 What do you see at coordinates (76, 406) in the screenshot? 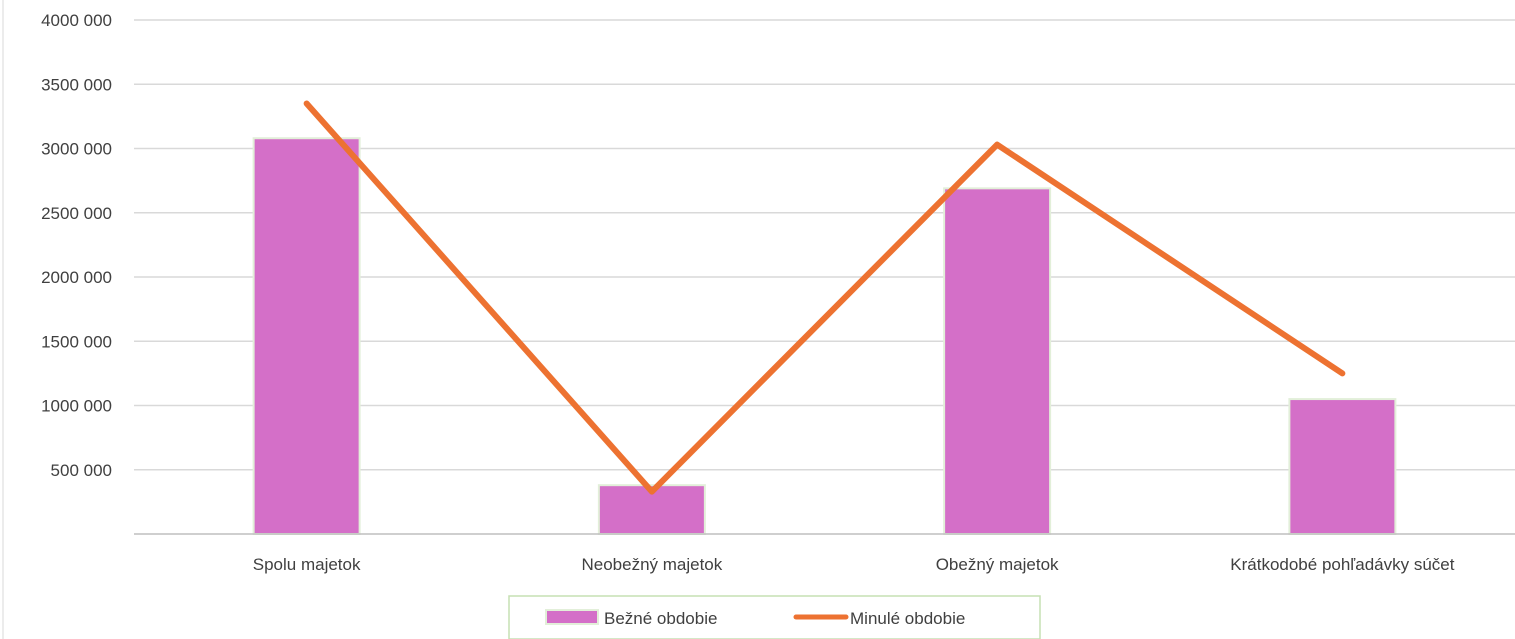
I see `y-tick-label: 1000 000` at bounding box center [76, 406].